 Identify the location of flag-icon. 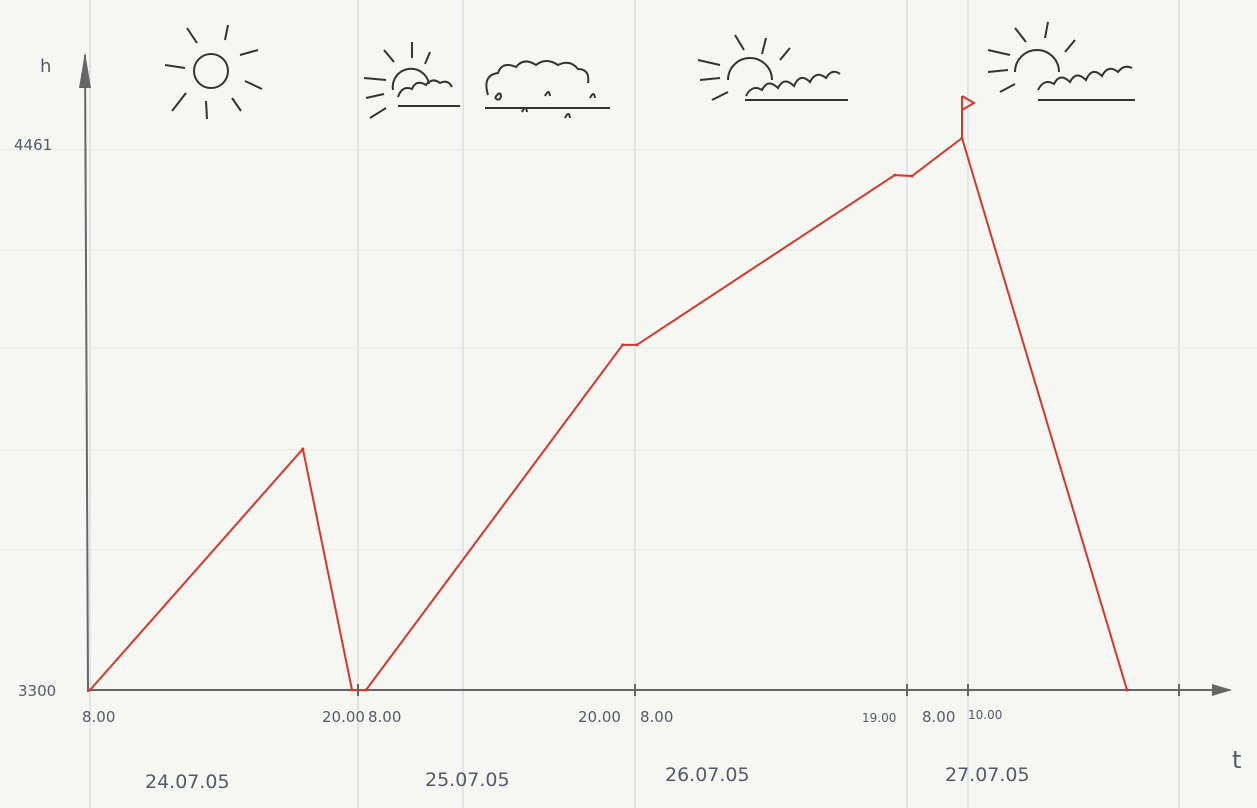
(968, 116).